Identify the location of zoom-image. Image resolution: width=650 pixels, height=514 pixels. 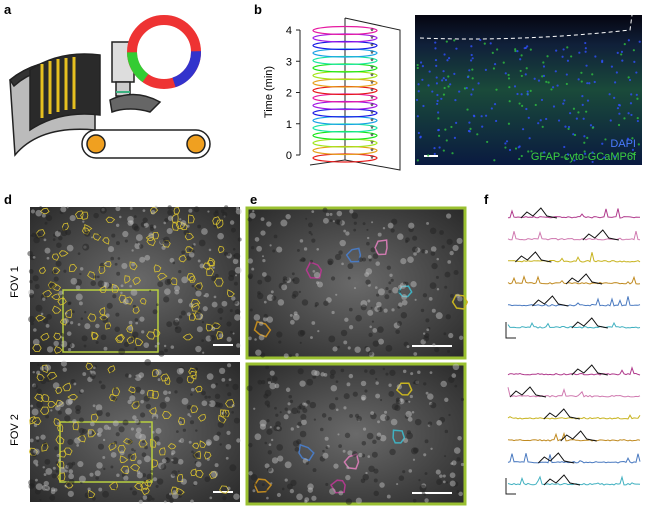
(356, 434).